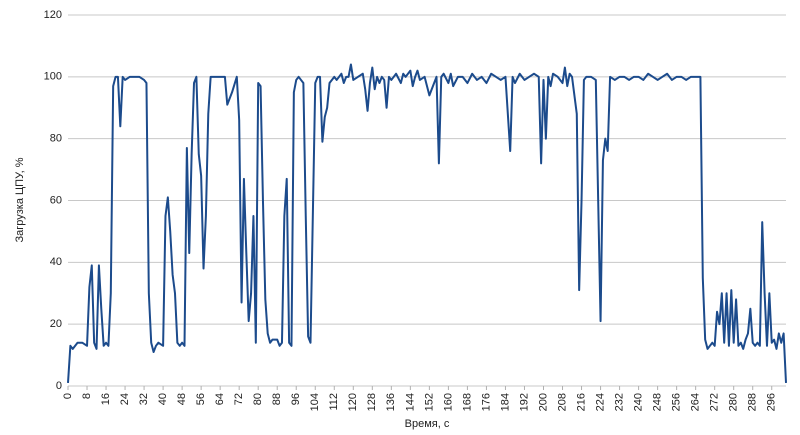 This screenshot has width=800, height=435. What do you see at coordinates (562, 402) in the screenshot?
I see `x-tick-label: 208` at bounding box center [562, 402].